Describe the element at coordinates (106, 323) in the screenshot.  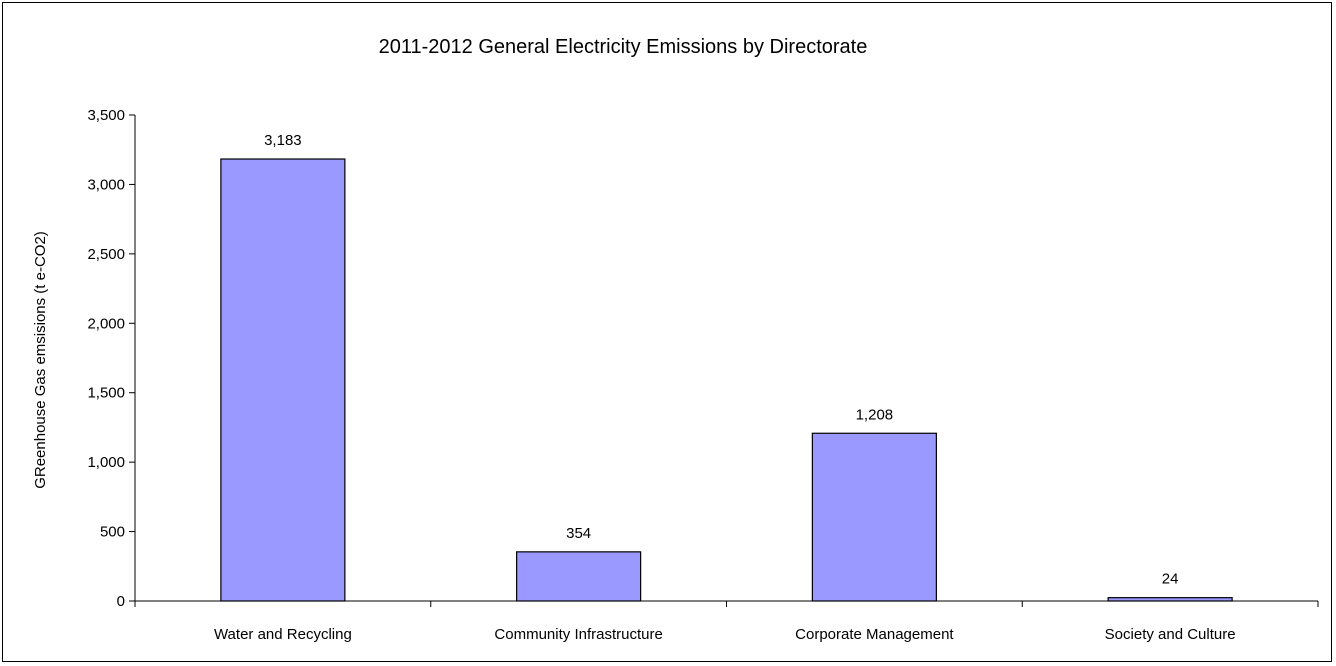
I see `y-tick-label: 2,000` at that location.